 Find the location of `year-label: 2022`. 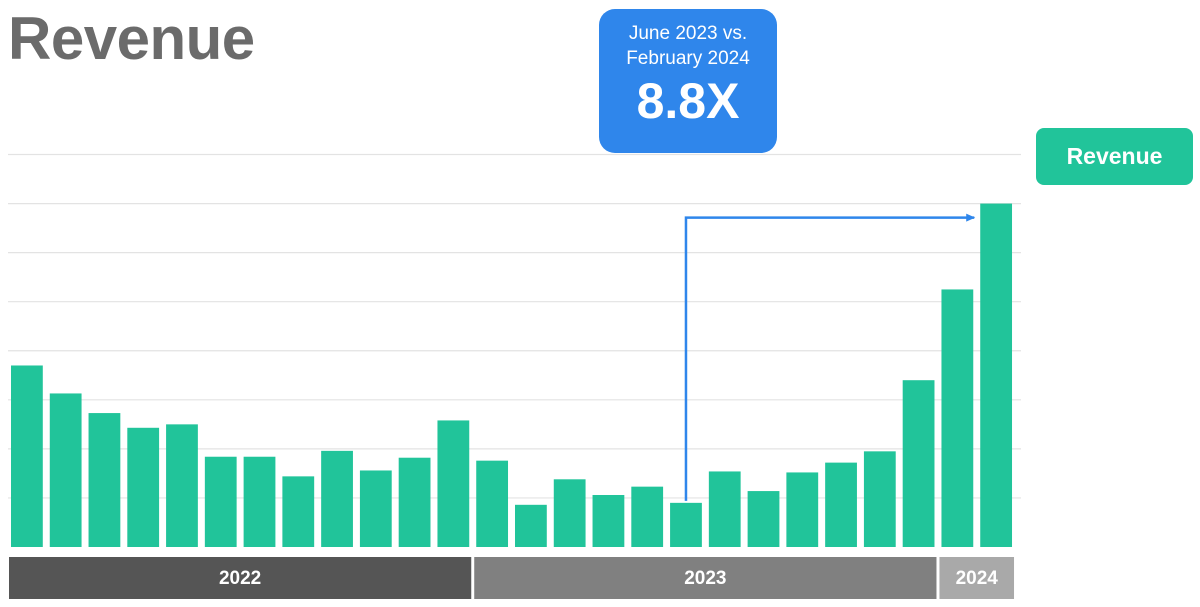

year-label: 2022 is located at coordinates (240, 578).